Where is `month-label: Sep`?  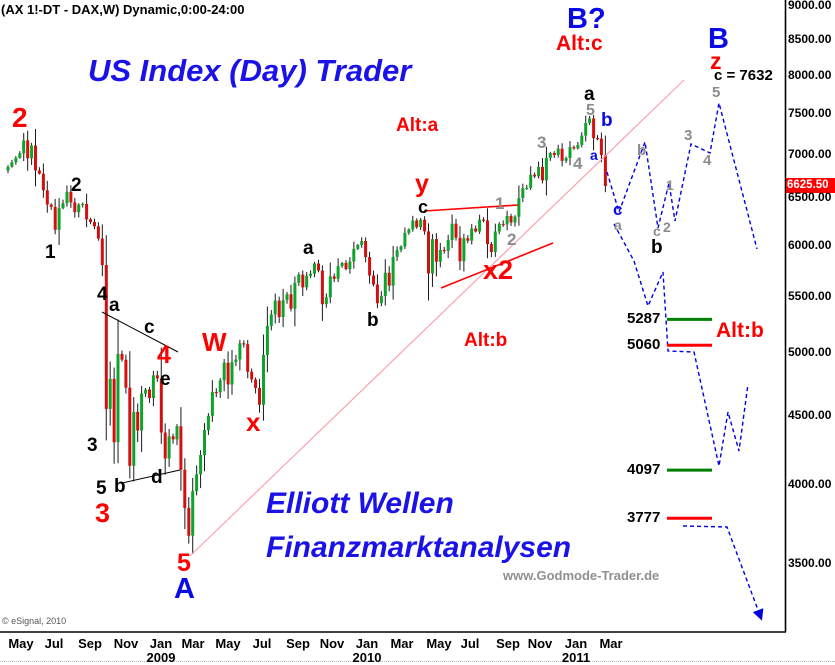
month-label: Sep is located at coordinates (90, 643).